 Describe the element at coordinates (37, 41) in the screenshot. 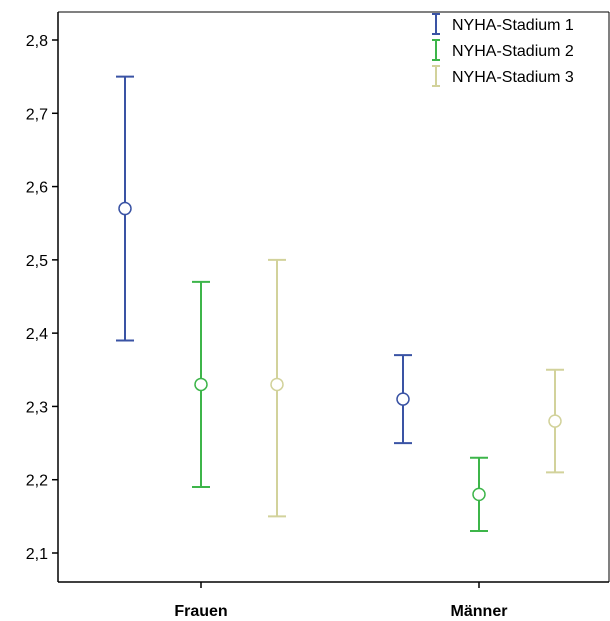

I see `y-tick-label: 2,8` at that location.